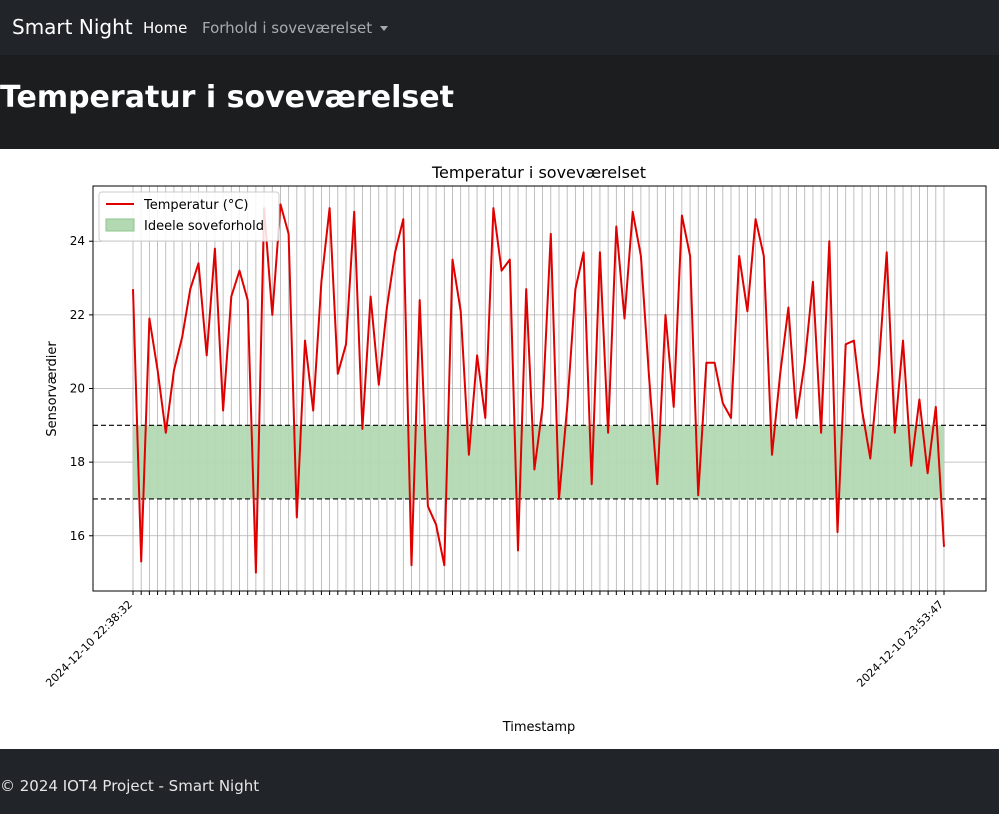 The image size is (999, 814). I want to click on legend: Temperatur (°C) Ideele soveforhold, so click(189, 216).